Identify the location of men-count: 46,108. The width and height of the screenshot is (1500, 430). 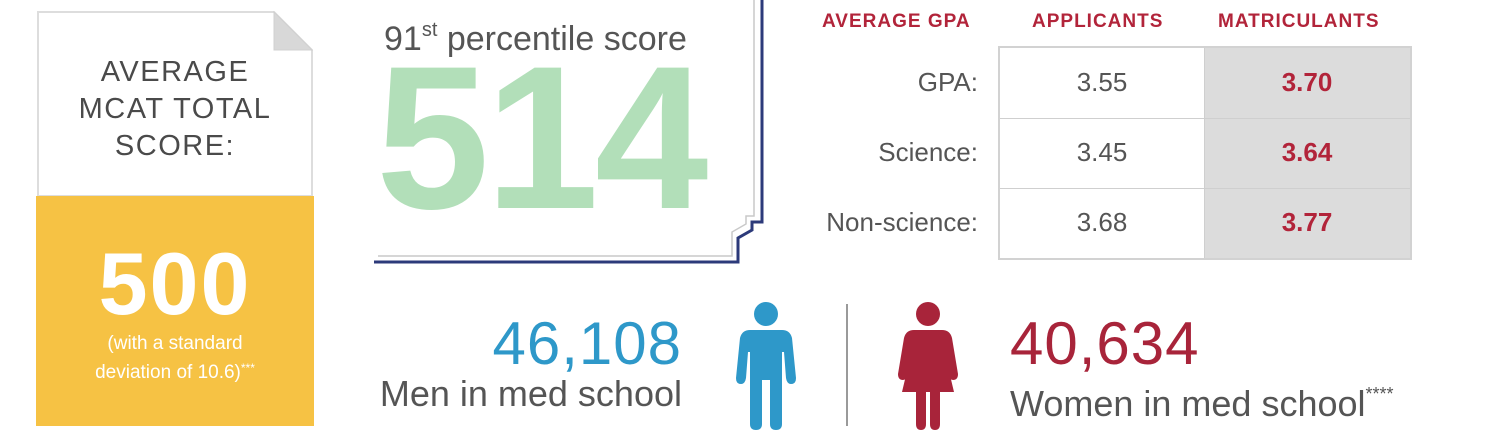
(587, 343).